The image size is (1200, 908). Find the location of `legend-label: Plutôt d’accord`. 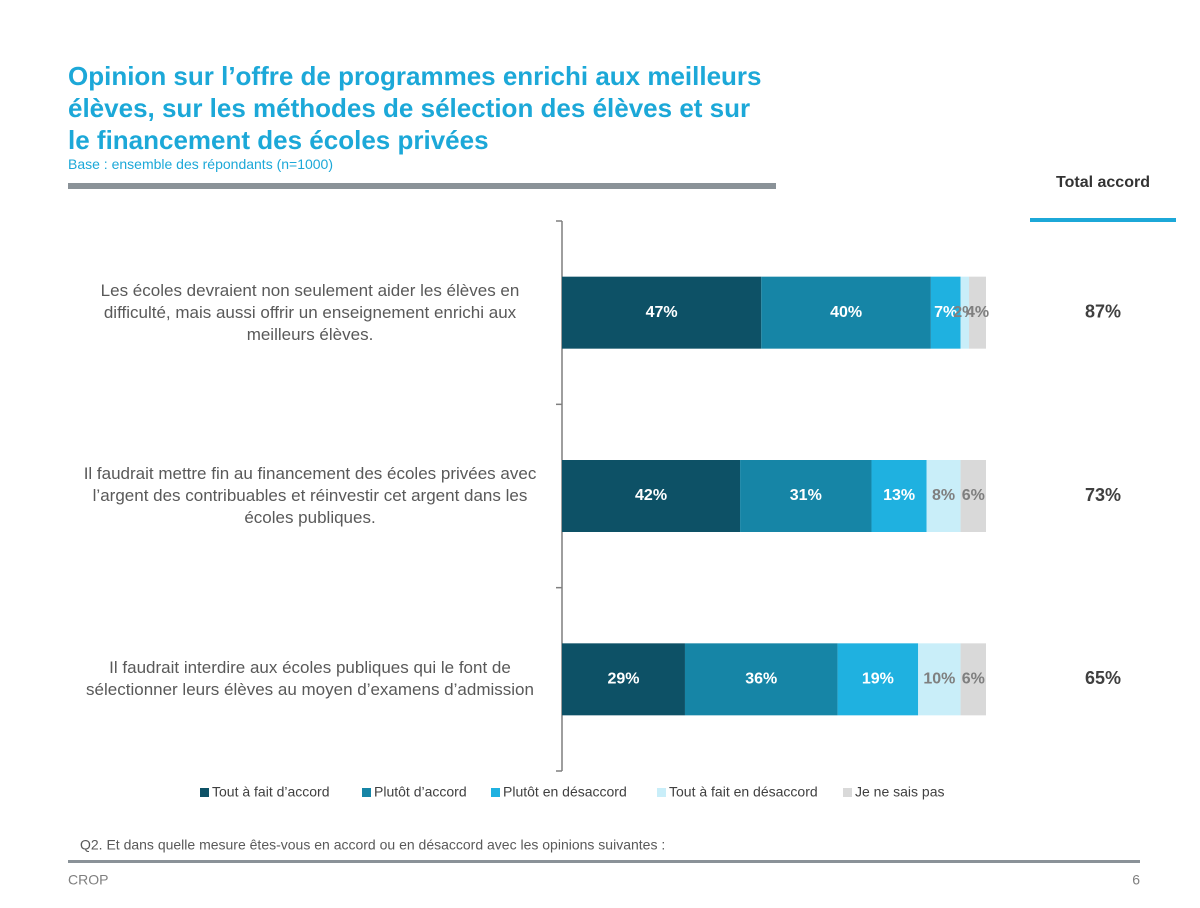

legend-label: Plutôt d’accord is located at coordinates (420, 792).